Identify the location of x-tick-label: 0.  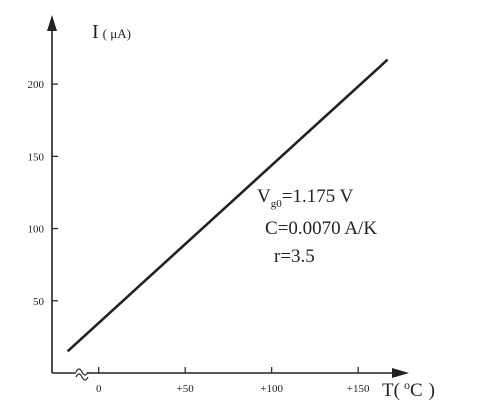
(99, 389).